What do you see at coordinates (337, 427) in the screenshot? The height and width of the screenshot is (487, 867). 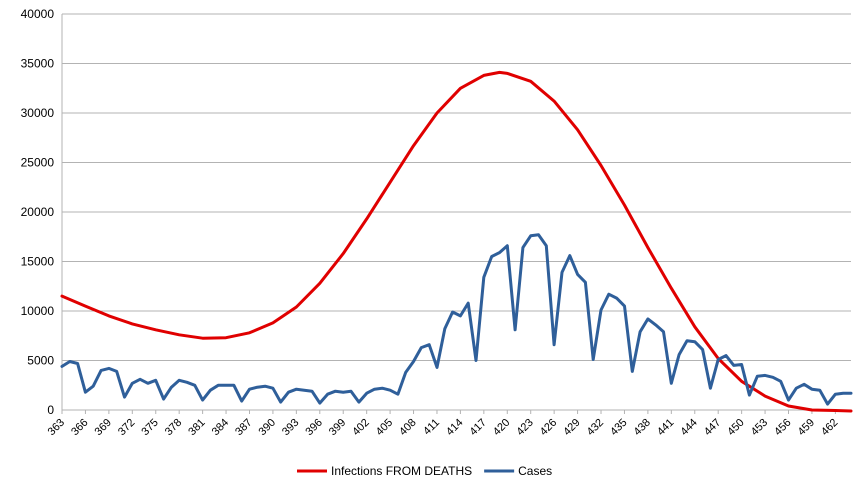 I see `x-tick-label: 399` at bounding box center [337, 427].